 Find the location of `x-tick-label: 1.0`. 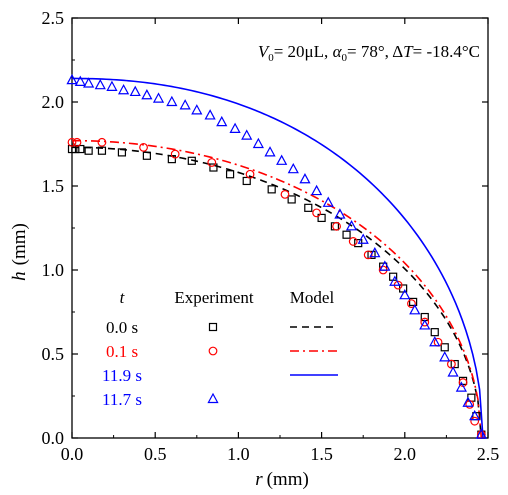

x-tick-label: 1.0 is located at coordinates (238, 454).